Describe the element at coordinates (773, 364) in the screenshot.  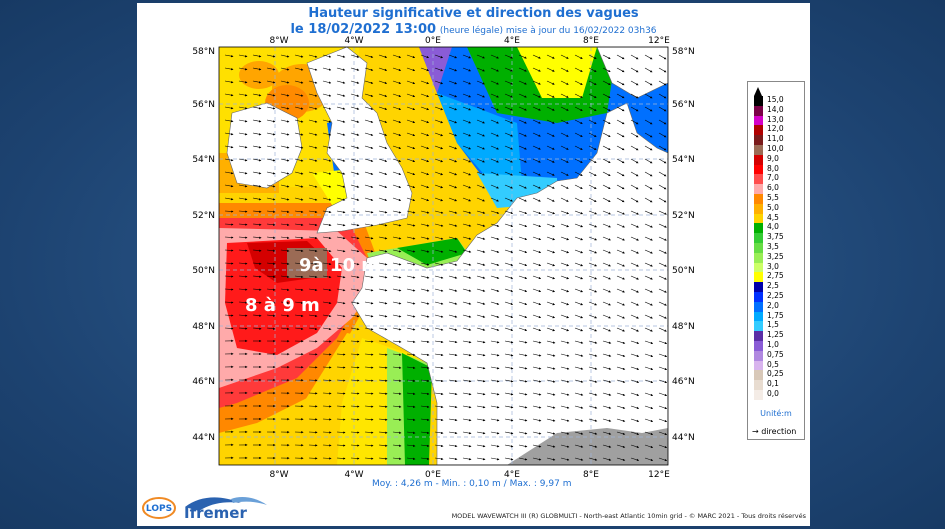
I see `legend-label: 0,5` at that location.